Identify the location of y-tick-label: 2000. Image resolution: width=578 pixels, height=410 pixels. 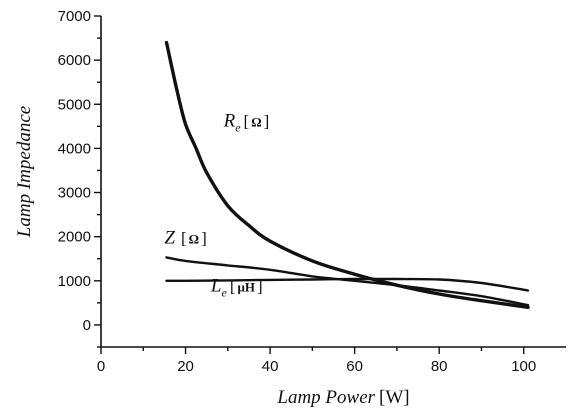
(74, 237).